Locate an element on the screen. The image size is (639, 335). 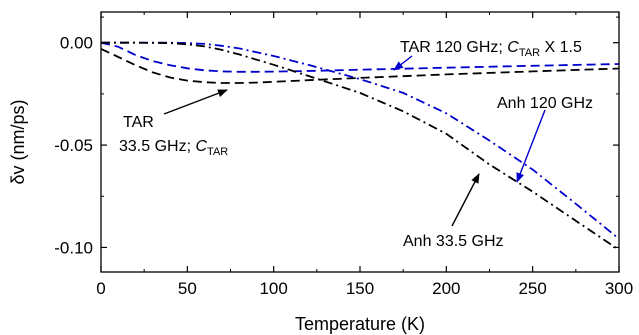
annotation-tar120-main: TAR 120 GHz; is located at coordinates (453, 47).